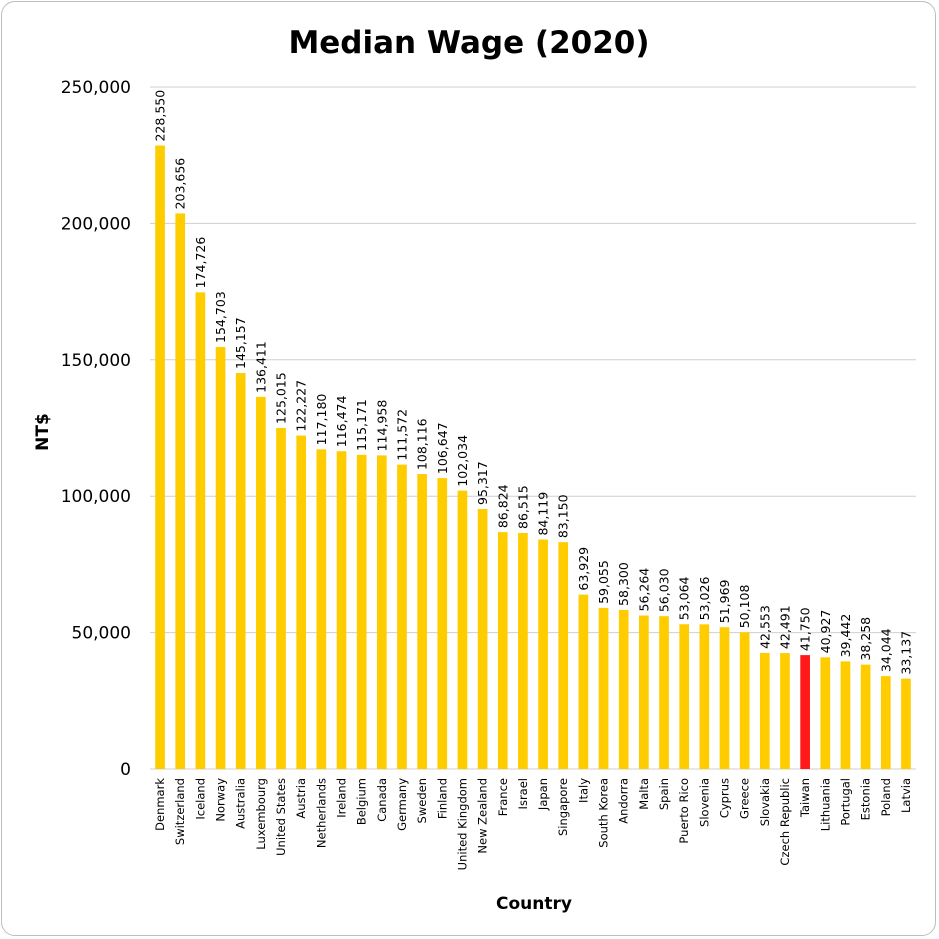 Image resolution: width=939 pixels, height=939 pixels. I want to click on data-label: 102,034, so click(462, 461).